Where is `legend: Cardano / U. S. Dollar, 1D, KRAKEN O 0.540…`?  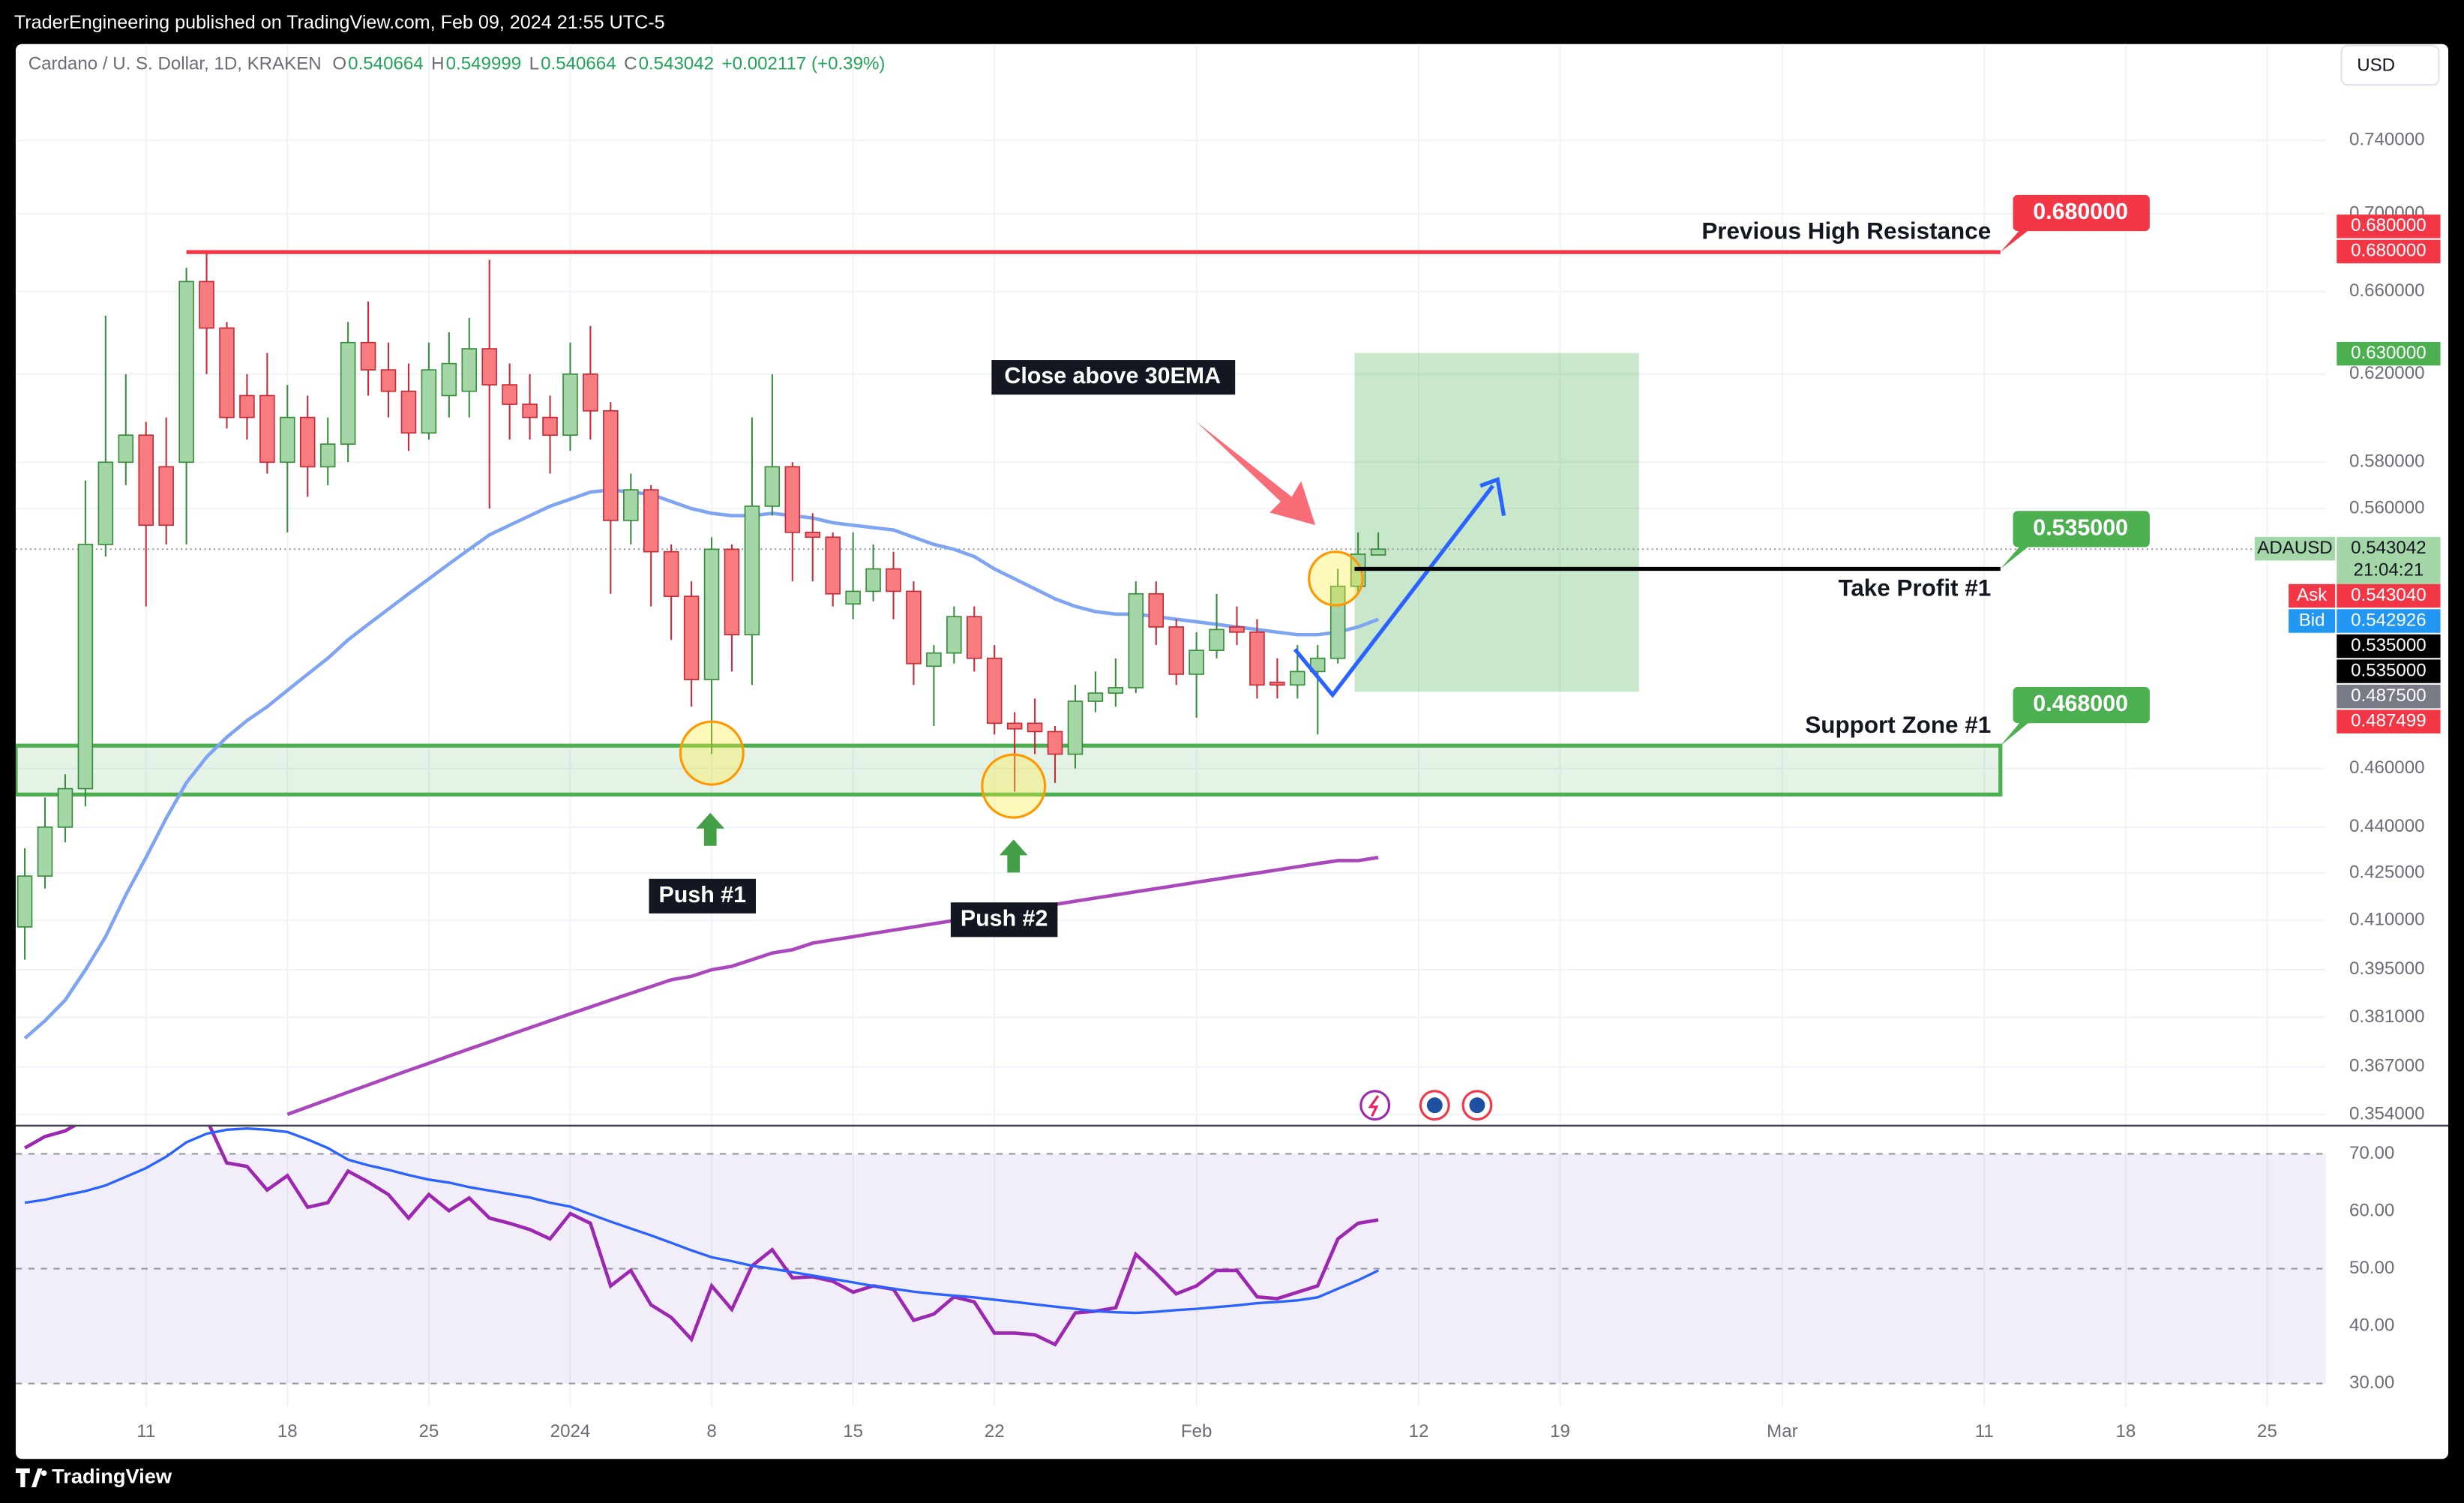
legend: Cardano / U. S. Dollar, 1D, KRAKEN O 0.540… is located at coordinates (457, 63).